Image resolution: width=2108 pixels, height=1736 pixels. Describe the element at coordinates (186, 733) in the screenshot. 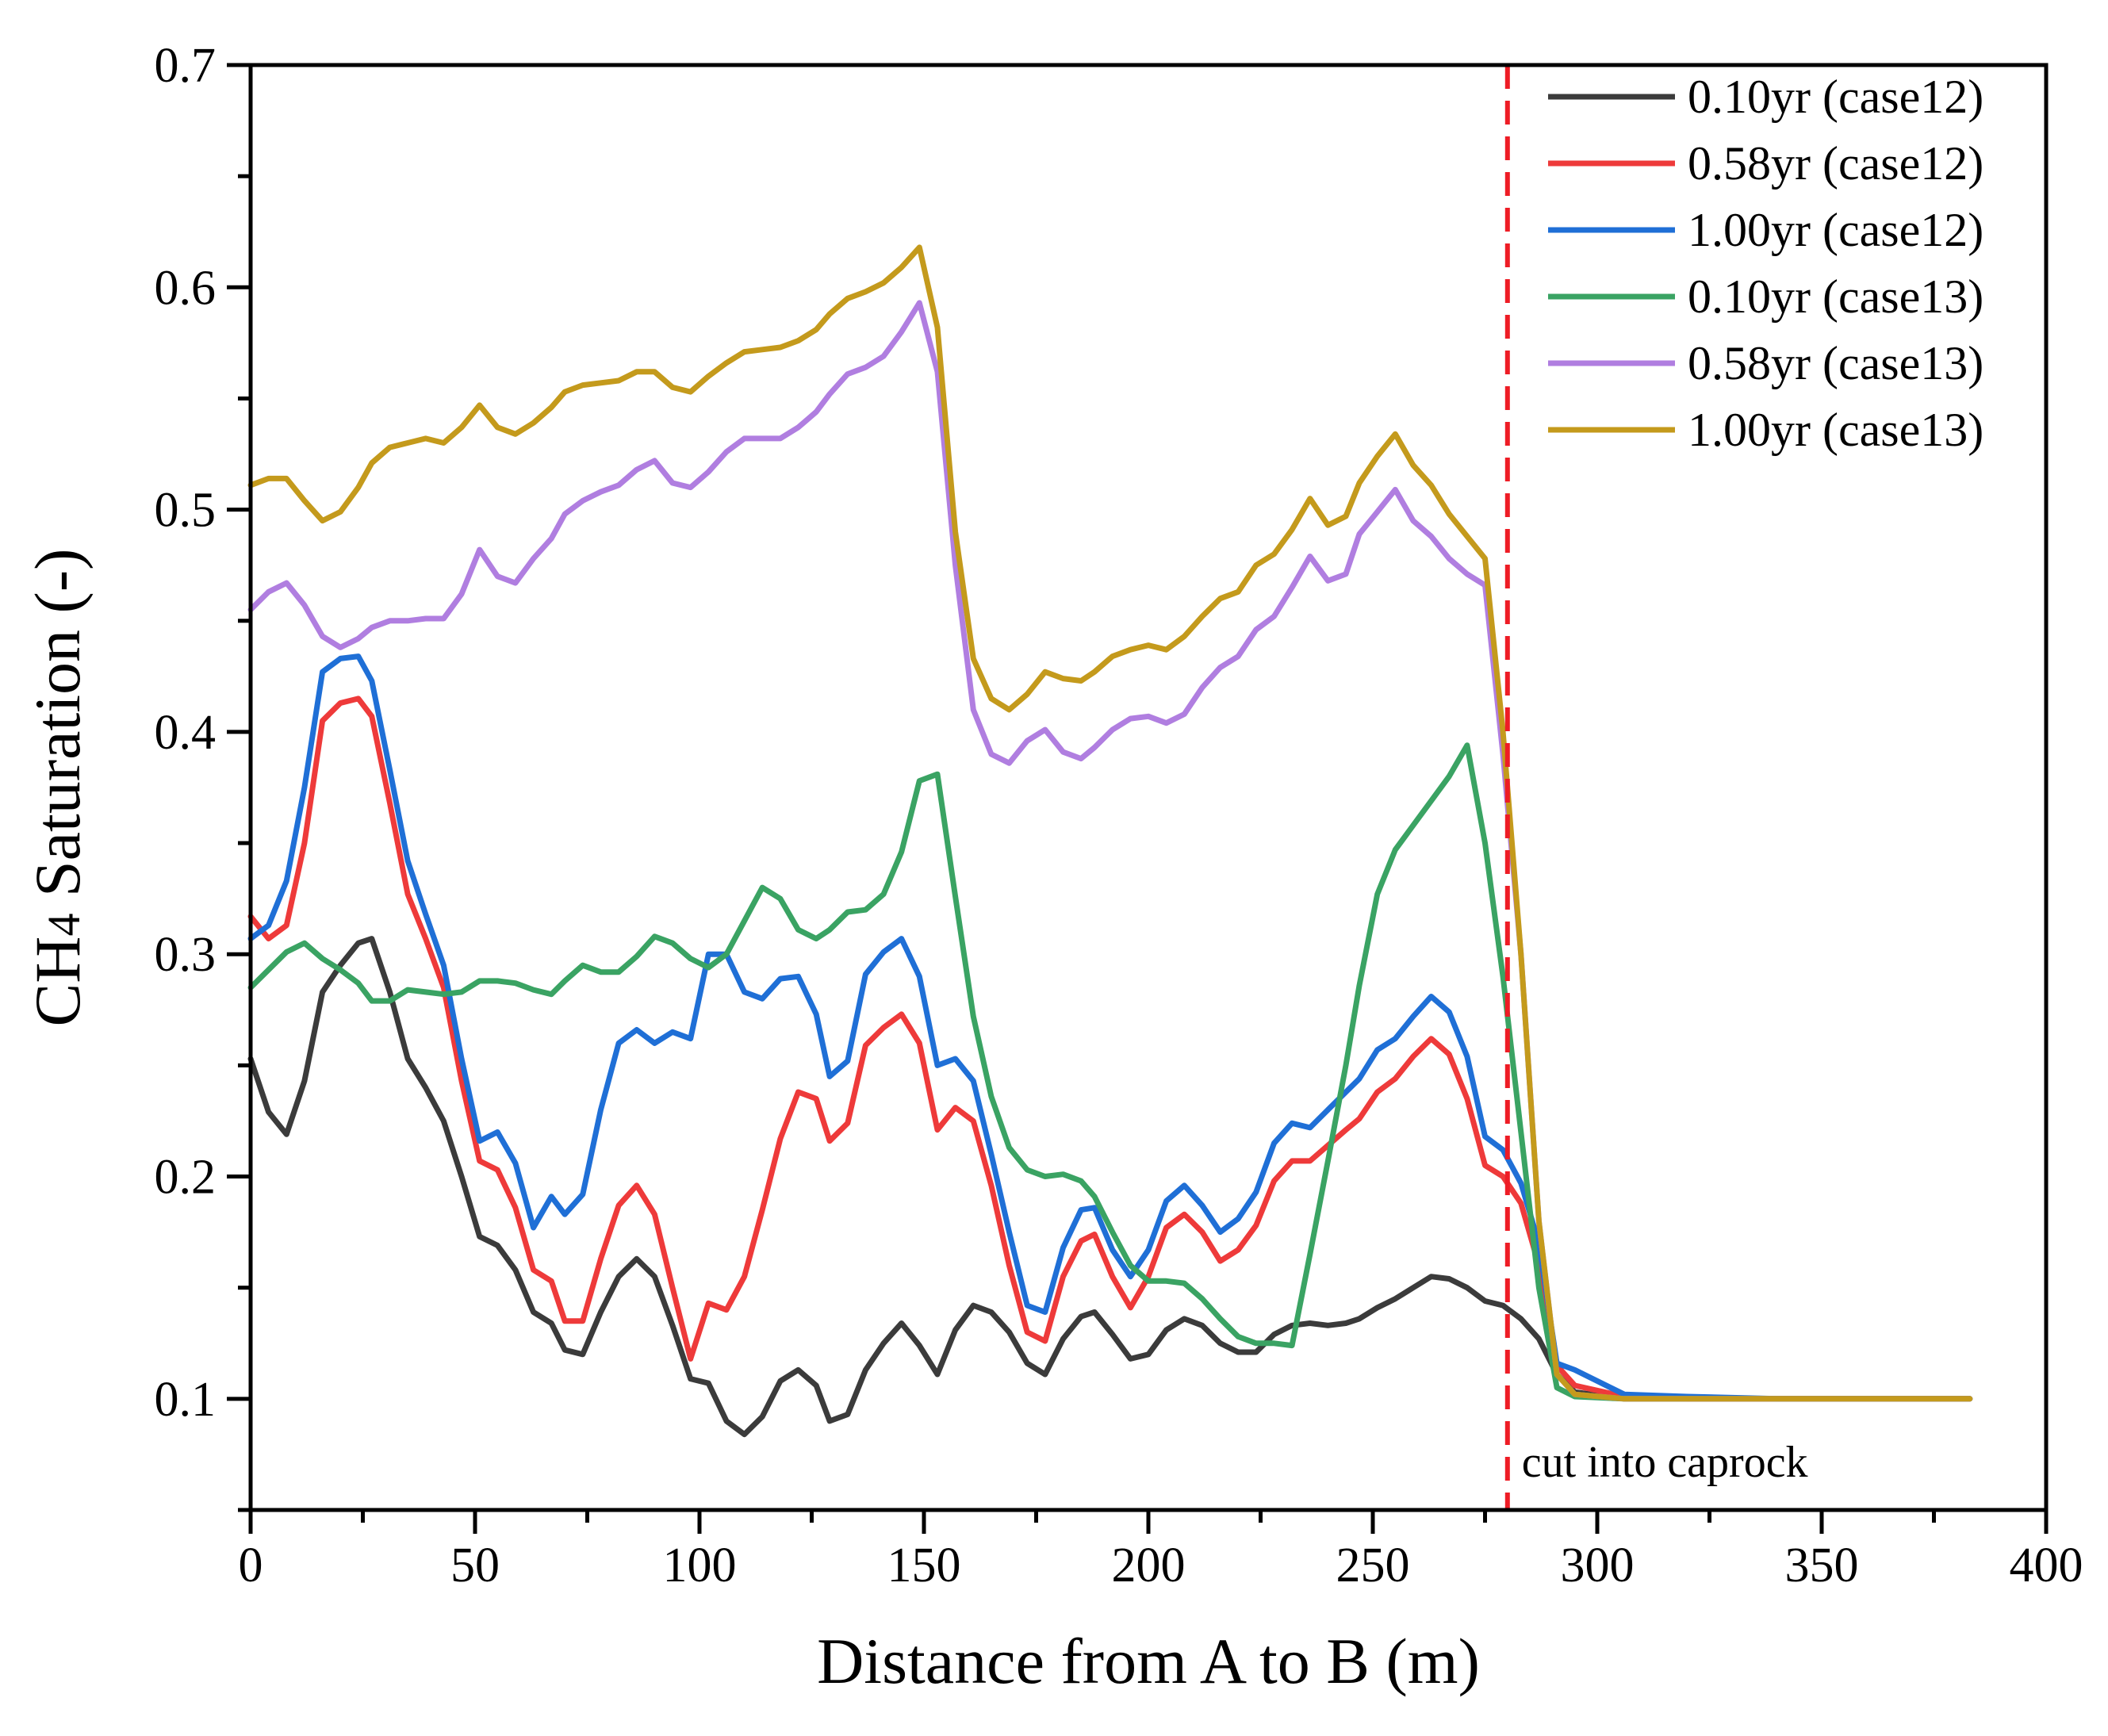

I see `y-tick-label: 0.4` at that location.